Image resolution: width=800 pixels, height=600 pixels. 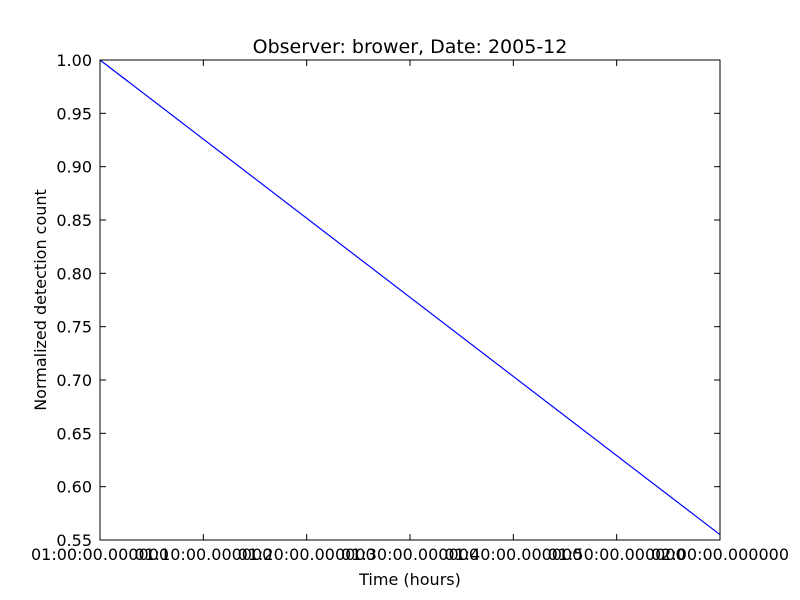 I want to click on y-tick-label: 0.75, so click(x=74, y=327).